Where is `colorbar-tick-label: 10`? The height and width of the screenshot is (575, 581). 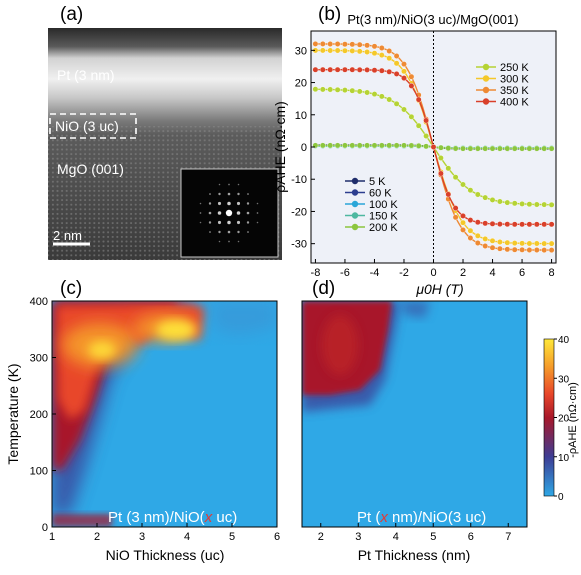
colorbar-tick-label: 10 is located at coordinates (564, 458).